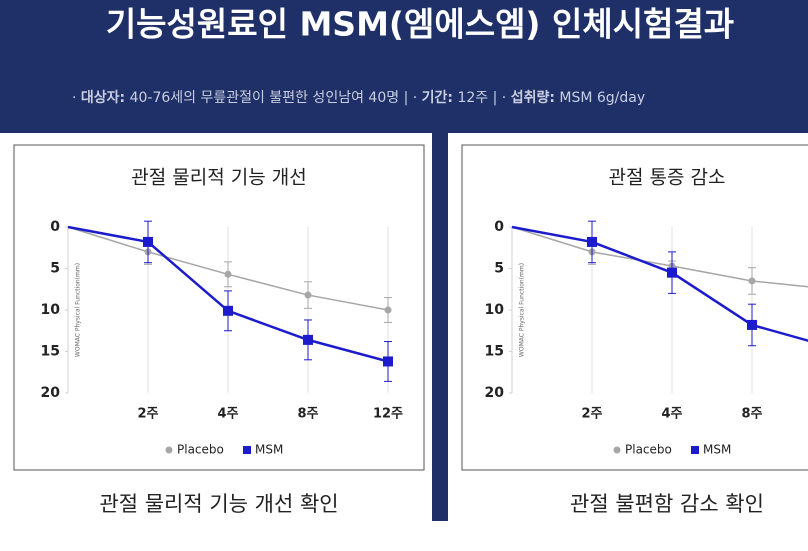 This screenshot has width=808, height=551. What do you see at coordinates (533, 98) in the screenshot?
I see `info-label: 섭취량:` at bounding box center [533, 98].